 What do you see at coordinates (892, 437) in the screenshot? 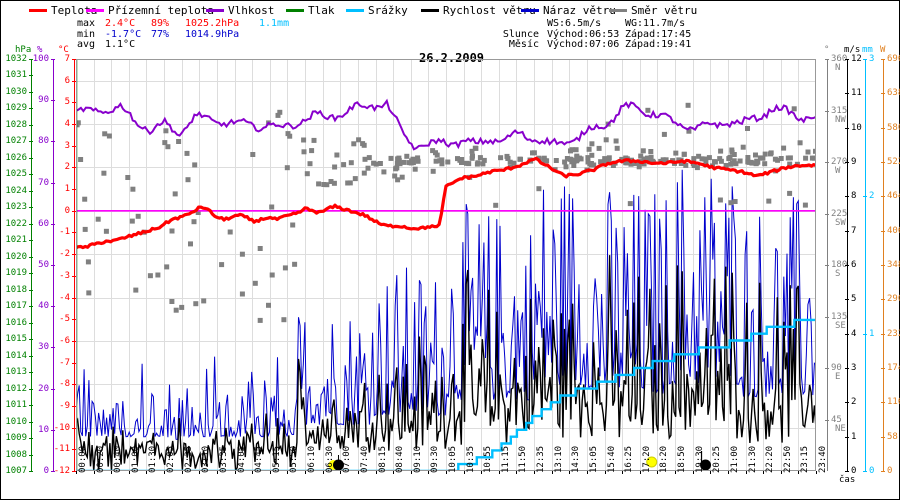
I see `axis-tick-label-radiation: 58` at bounding box center [892, 437].